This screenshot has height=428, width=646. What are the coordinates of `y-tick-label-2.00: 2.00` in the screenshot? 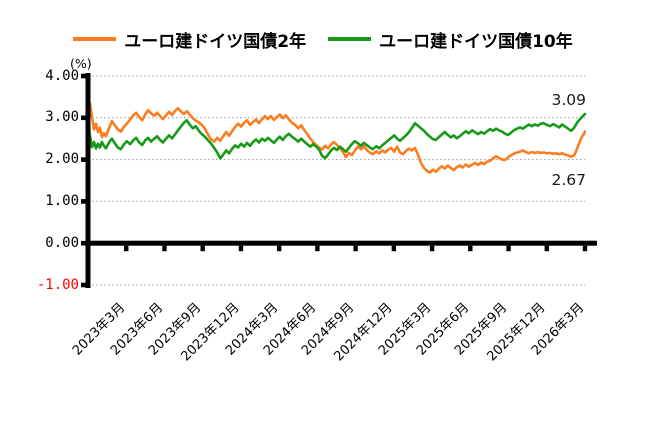 It's located at (62, 159).